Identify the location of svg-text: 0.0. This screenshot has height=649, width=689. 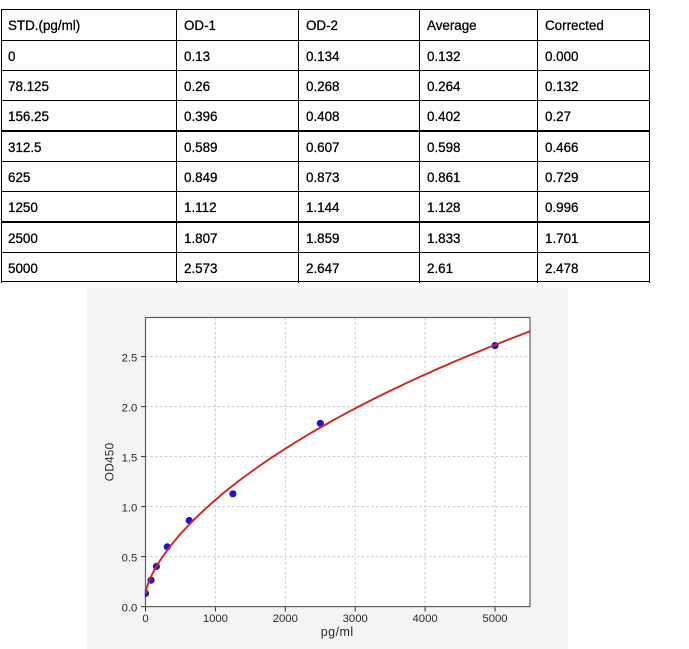
(130, 609).